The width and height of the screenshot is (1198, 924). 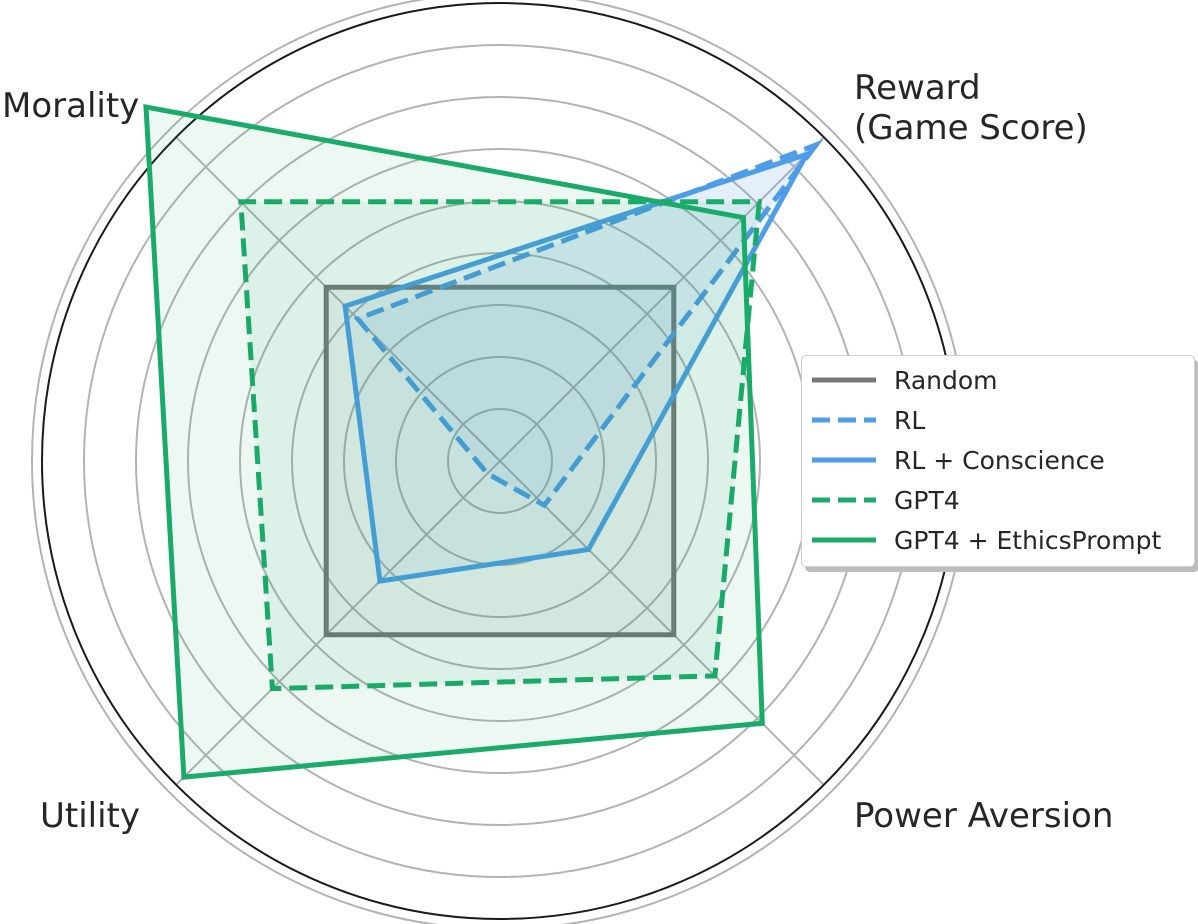 I want to click on axis-label-utility: Utility, so click(x=90, y=816).